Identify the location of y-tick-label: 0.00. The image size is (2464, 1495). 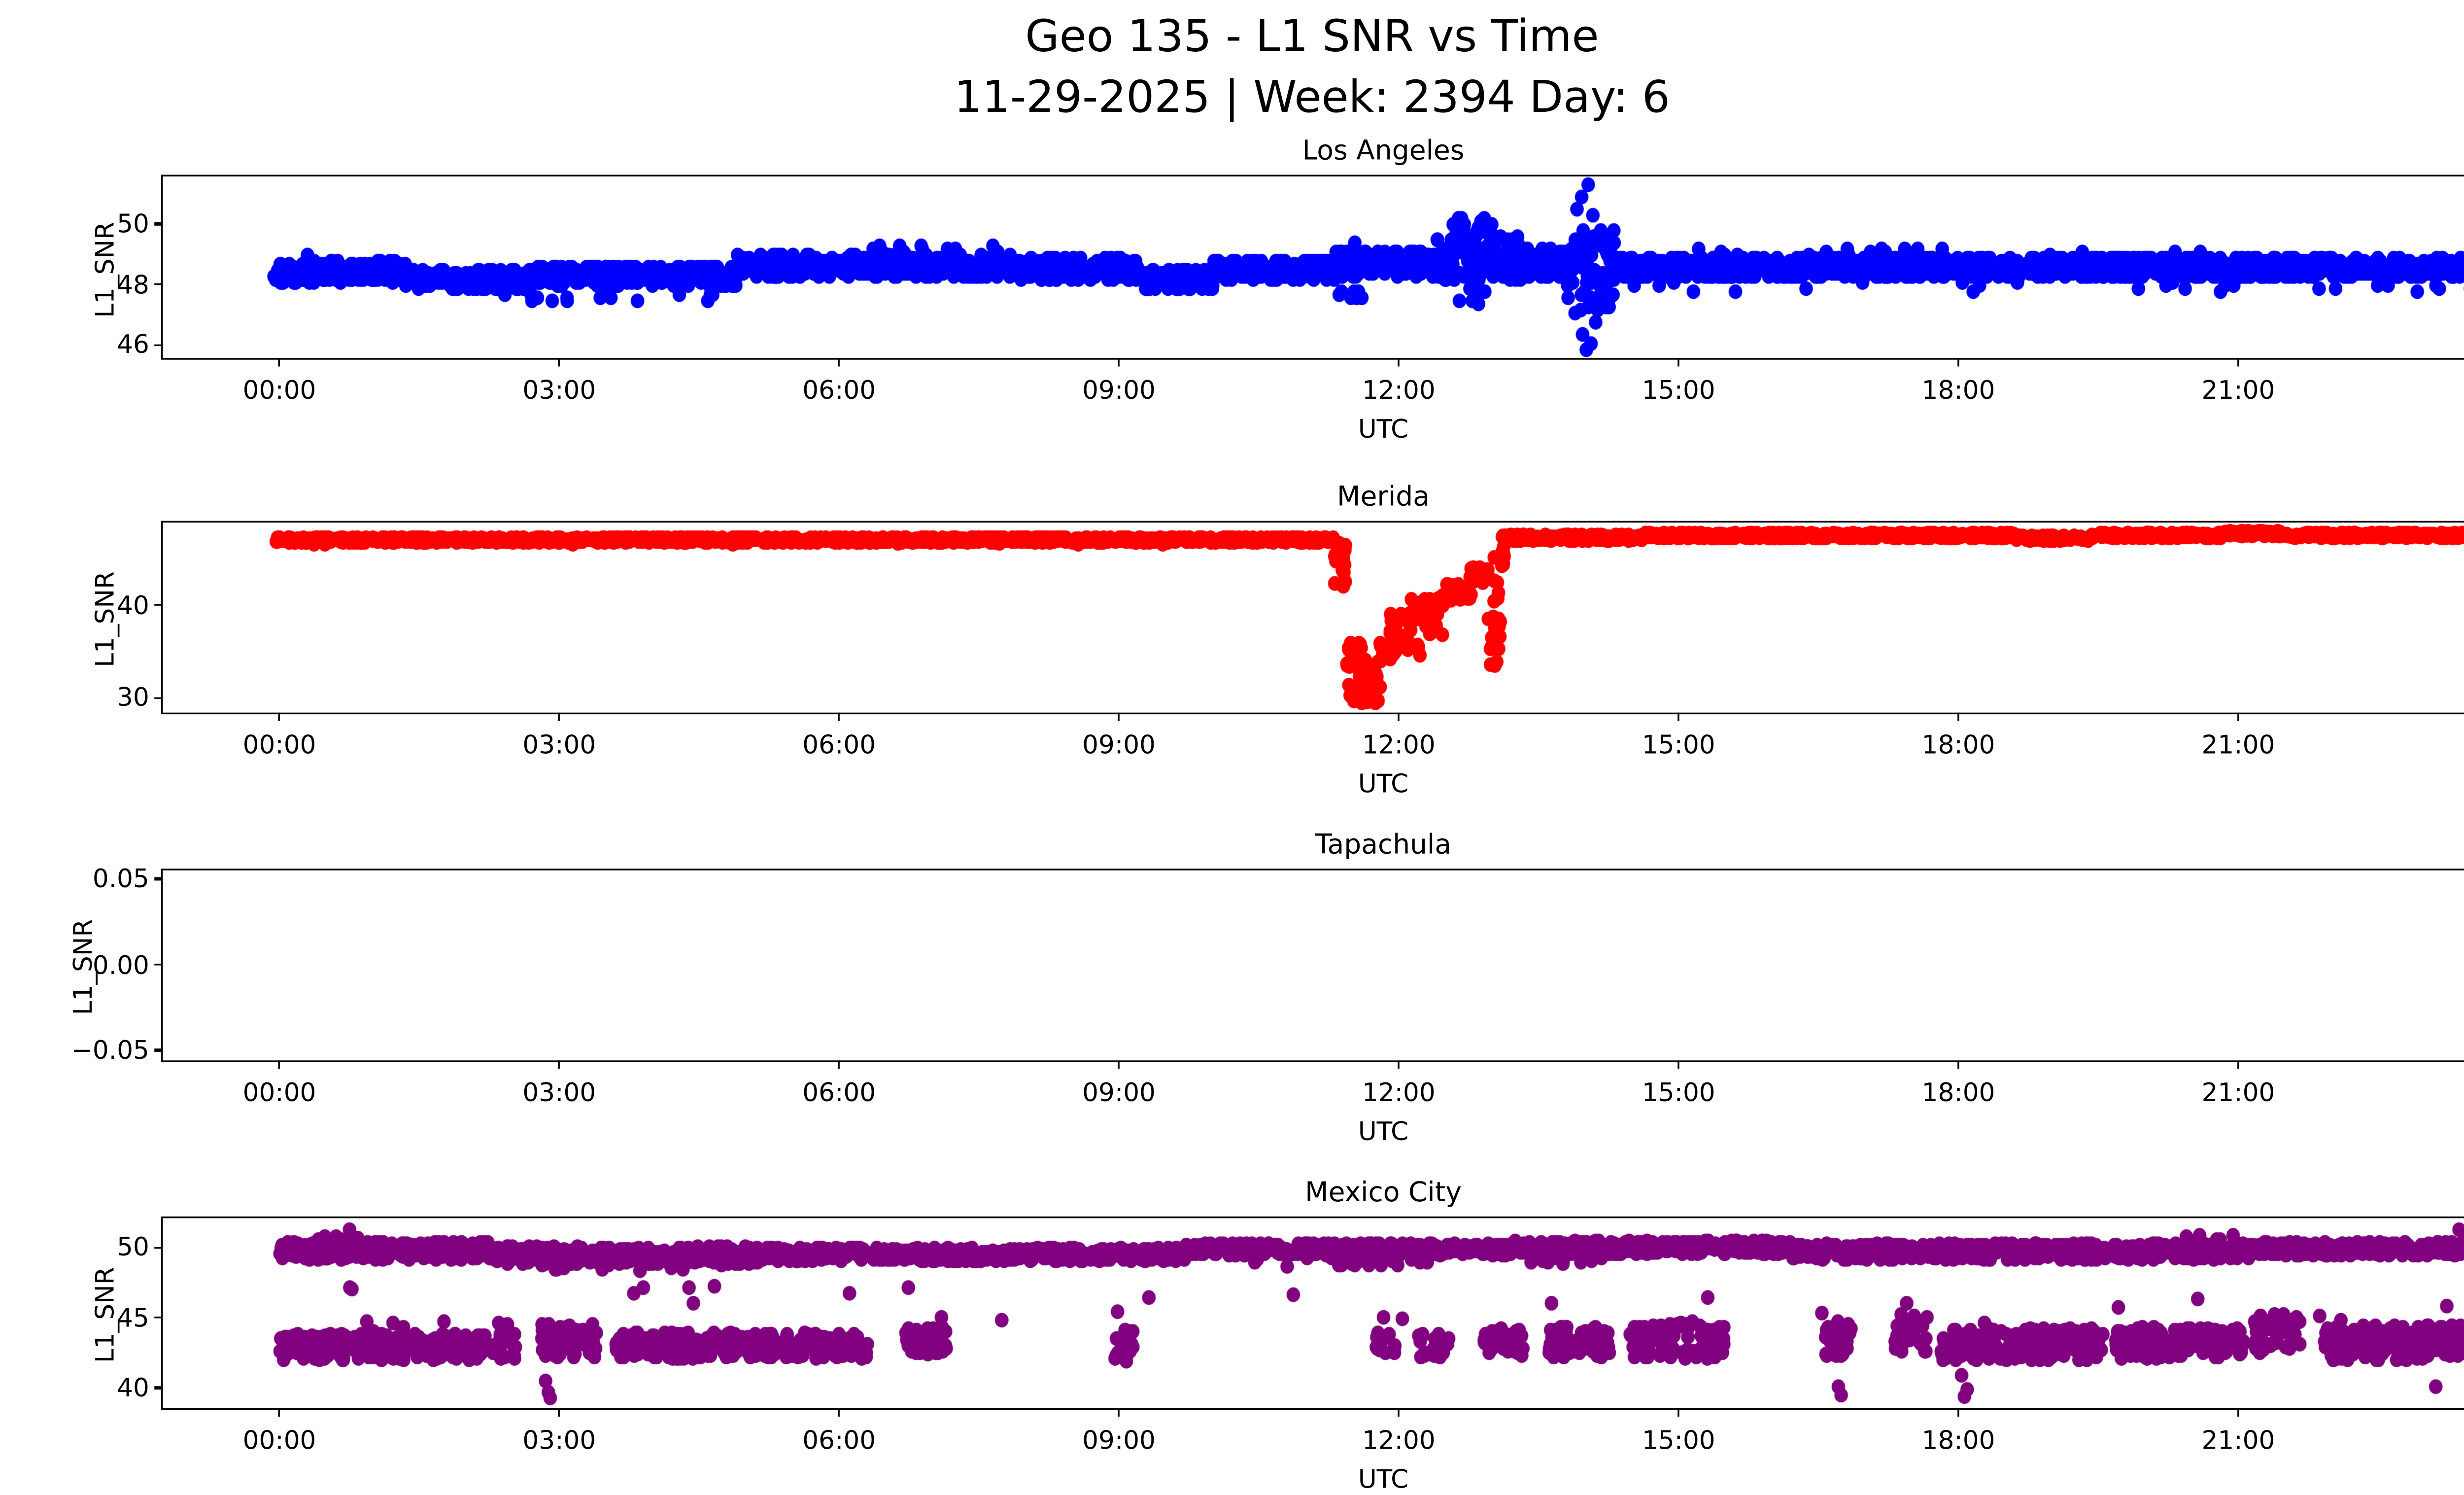
(120, 964).